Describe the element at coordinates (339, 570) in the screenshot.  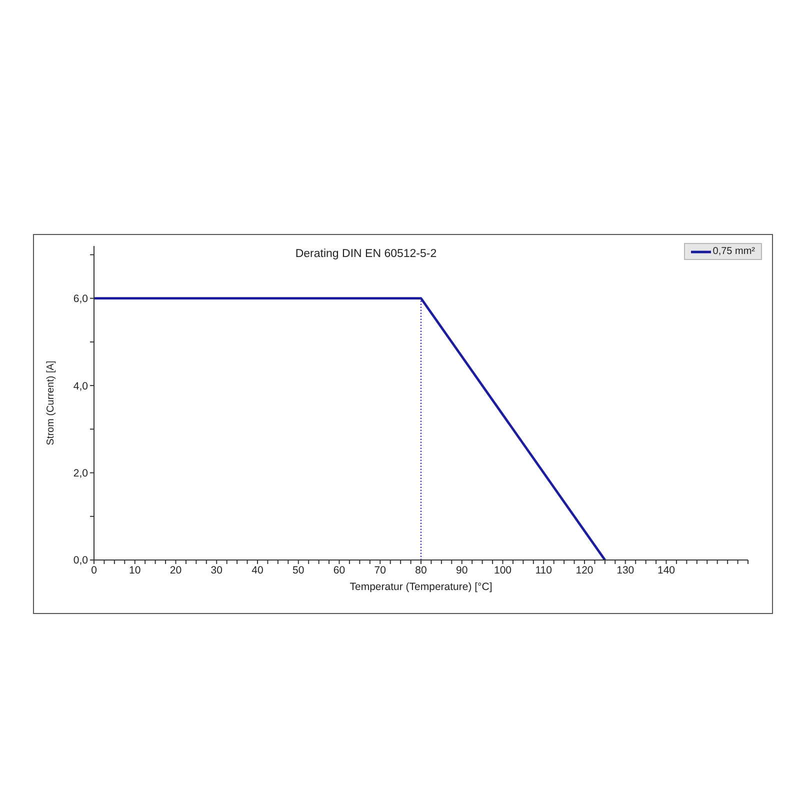
I see `x-tick-label: 60` at that location.